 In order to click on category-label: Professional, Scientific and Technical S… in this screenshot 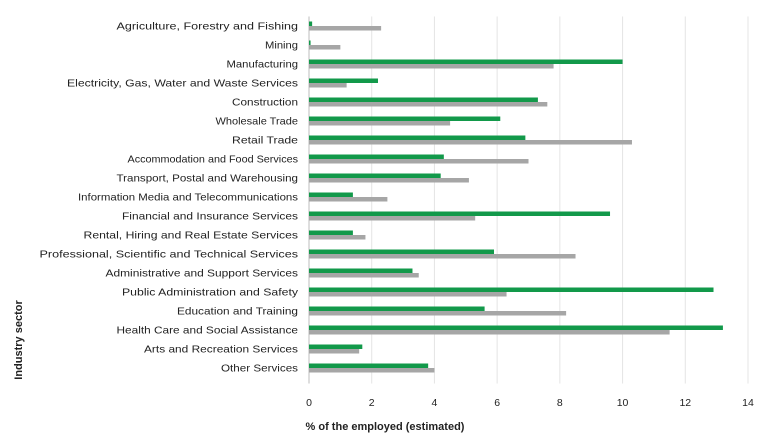, I will do `click(169, 255)`.